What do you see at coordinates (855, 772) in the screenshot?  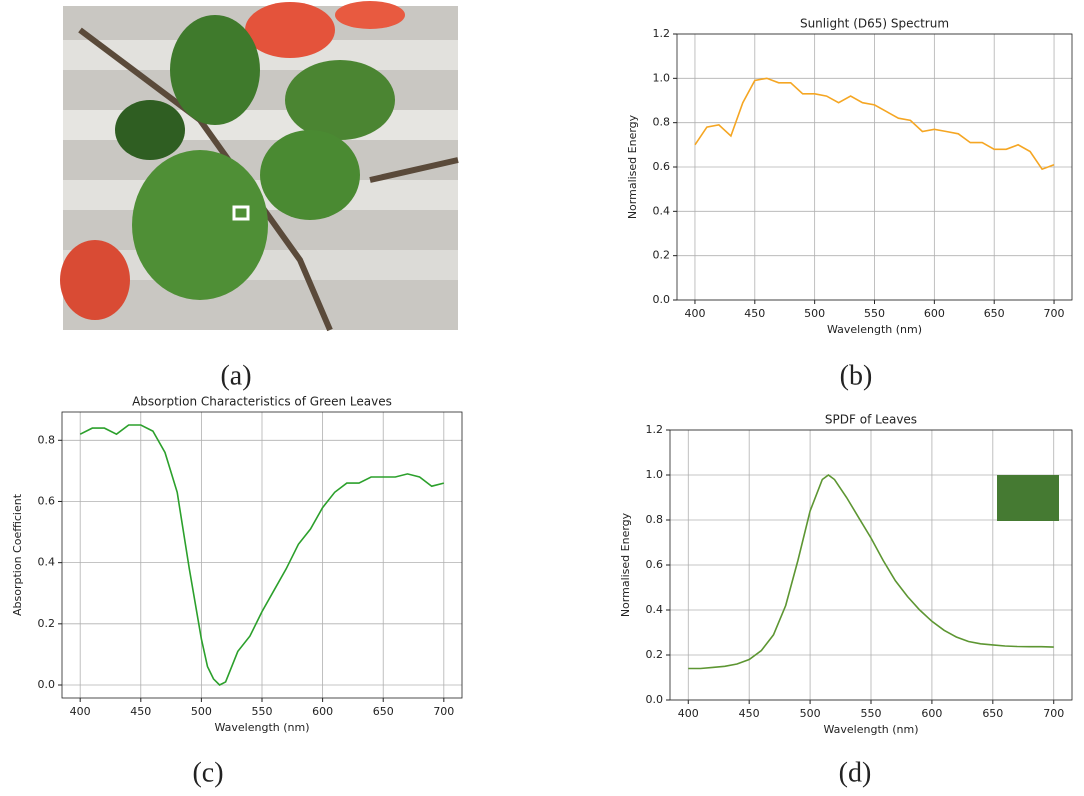 I see `panel-caption: (d)` at bounding box center [855, 772].